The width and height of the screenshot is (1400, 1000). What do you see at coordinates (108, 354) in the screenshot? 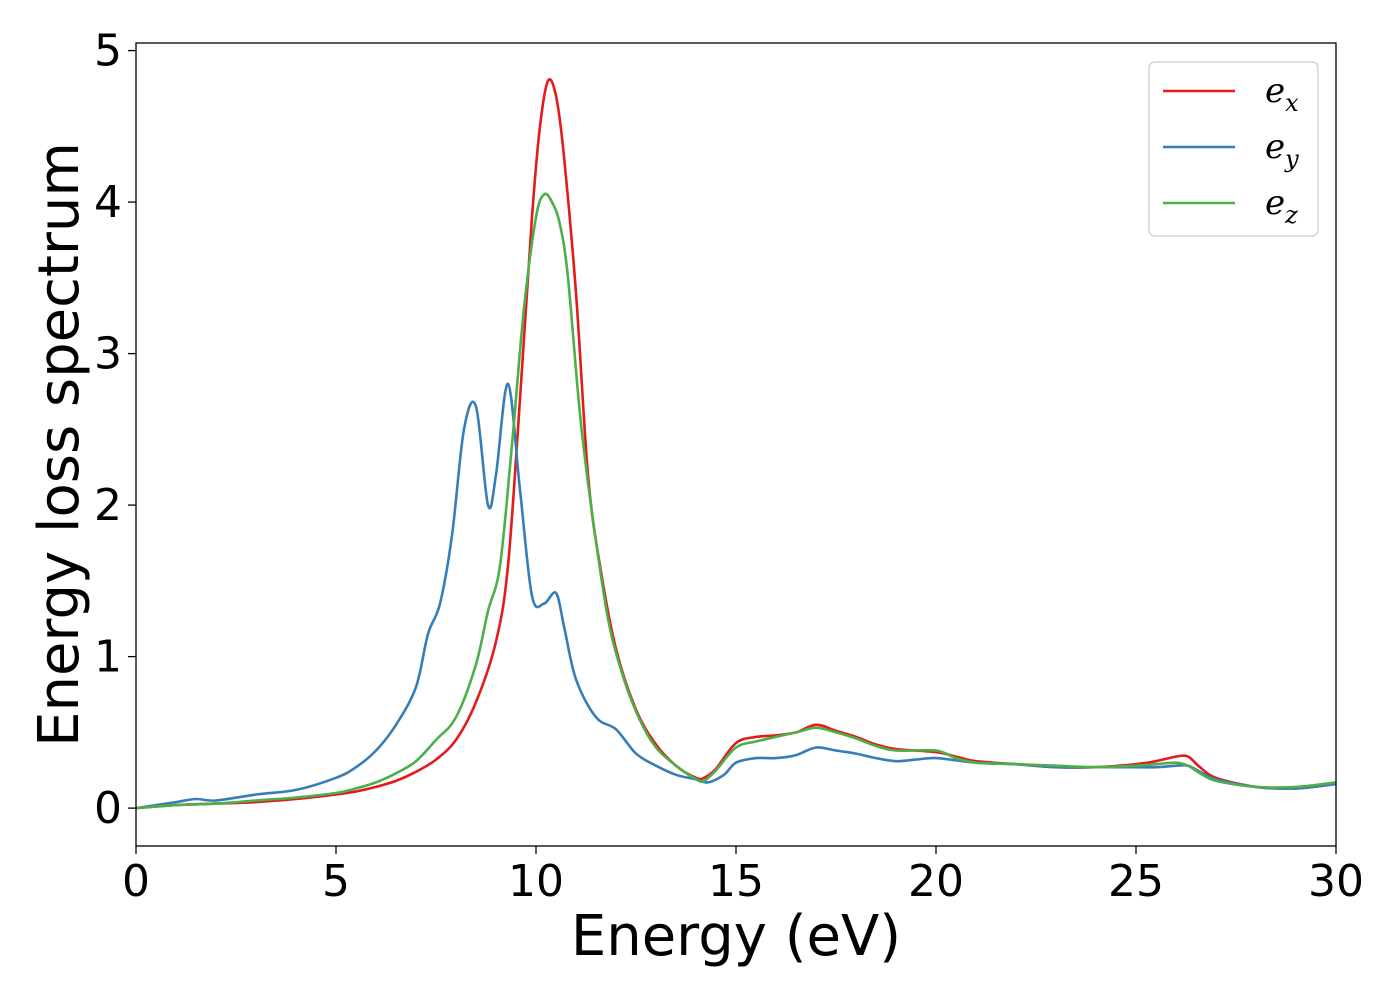
I see `y-tick-label: 3` at bounding box center [108, 354].